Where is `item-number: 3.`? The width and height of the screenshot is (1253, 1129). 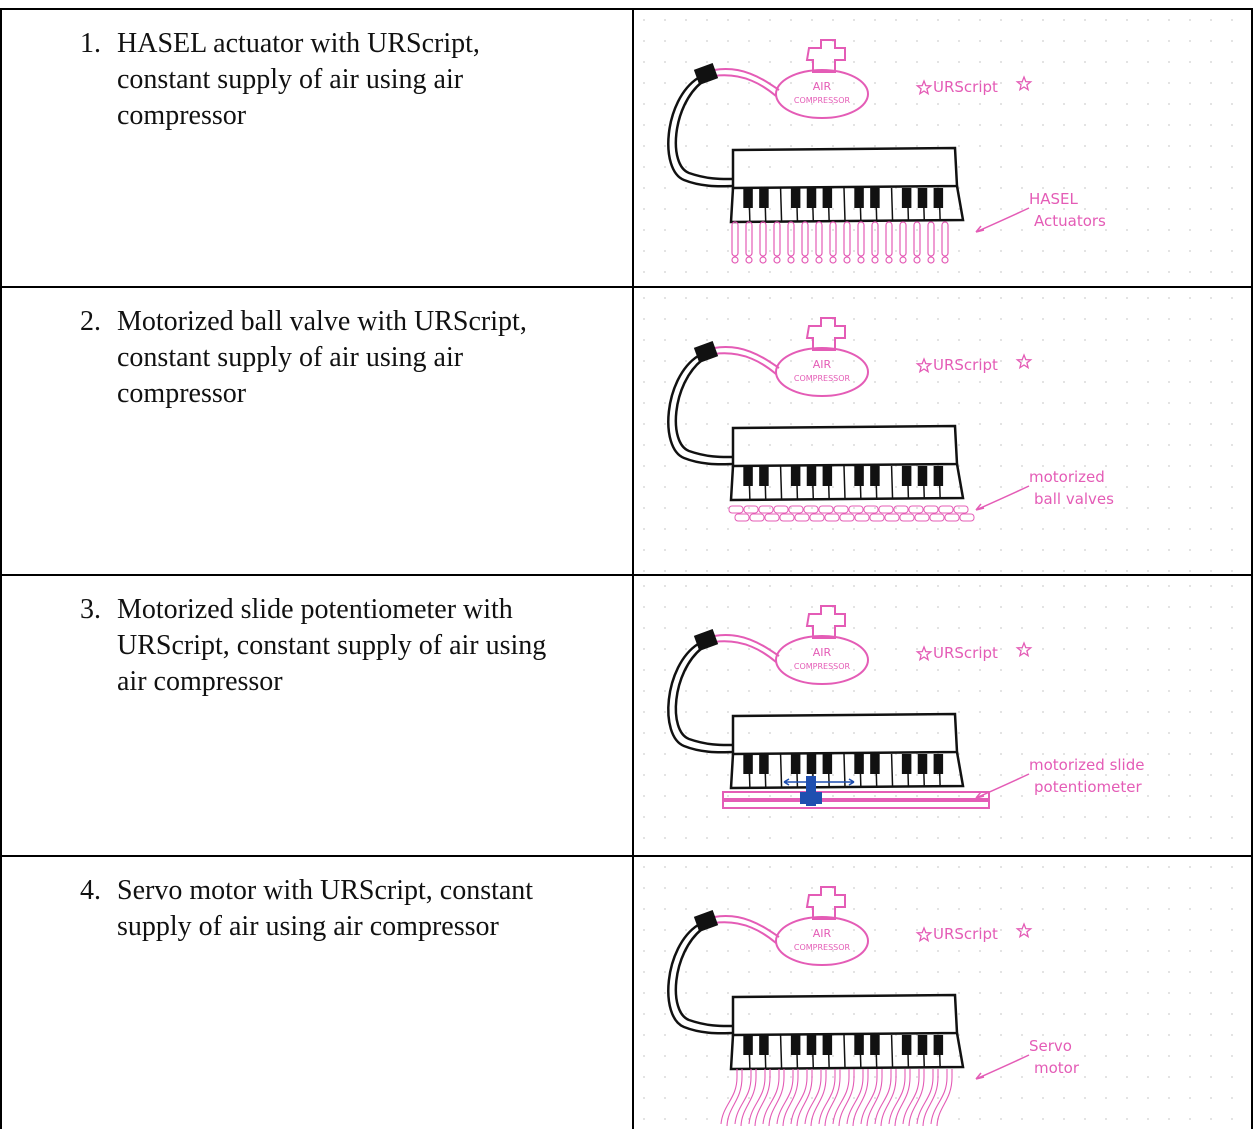
item-number: 3. is located at coordinates (90, 609).